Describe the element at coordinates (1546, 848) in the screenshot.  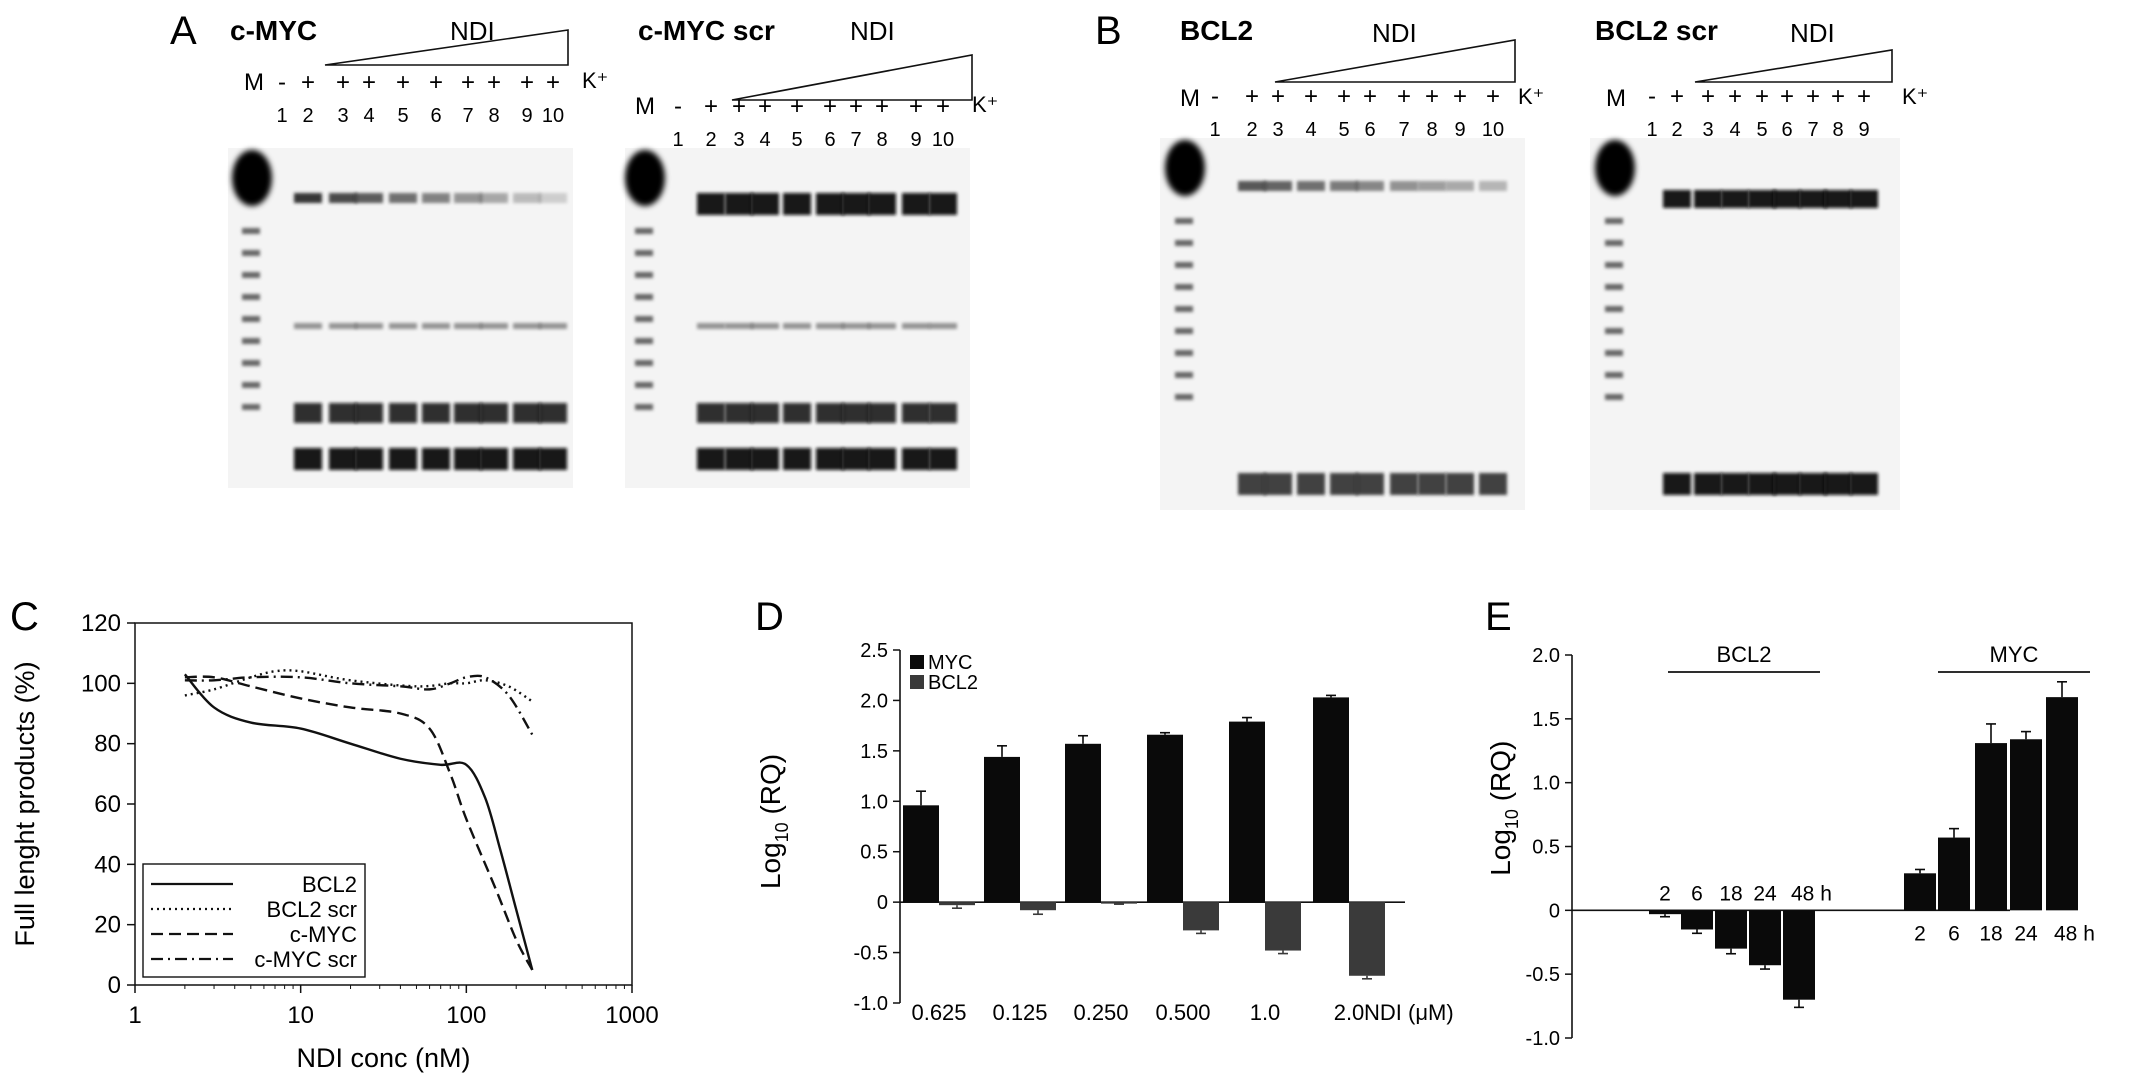
I see `y-tick-label: 0.5` at that location.